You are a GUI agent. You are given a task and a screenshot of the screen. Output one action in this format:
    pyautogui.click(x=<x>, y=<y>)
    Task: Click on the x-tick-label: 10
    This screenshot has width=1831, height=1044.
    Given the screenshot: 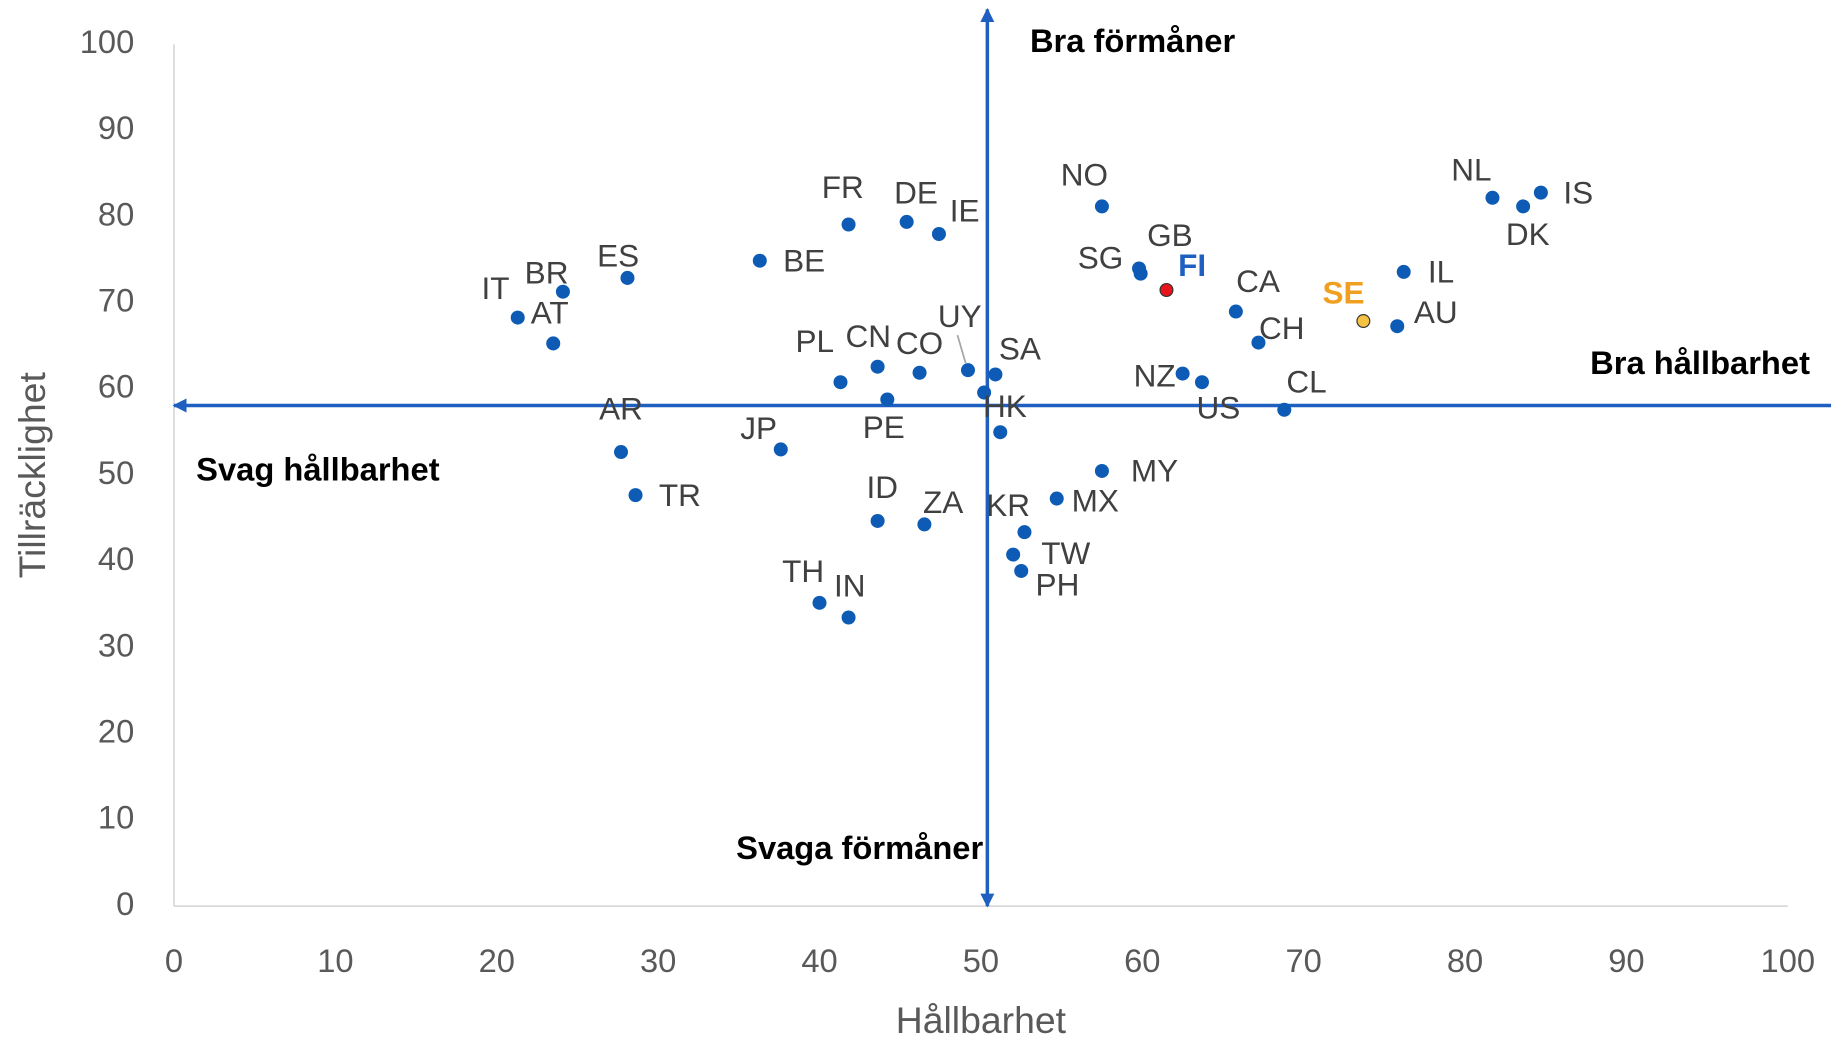 What is the action you would take?
    pyautogui.click(x=335, y=960)
    